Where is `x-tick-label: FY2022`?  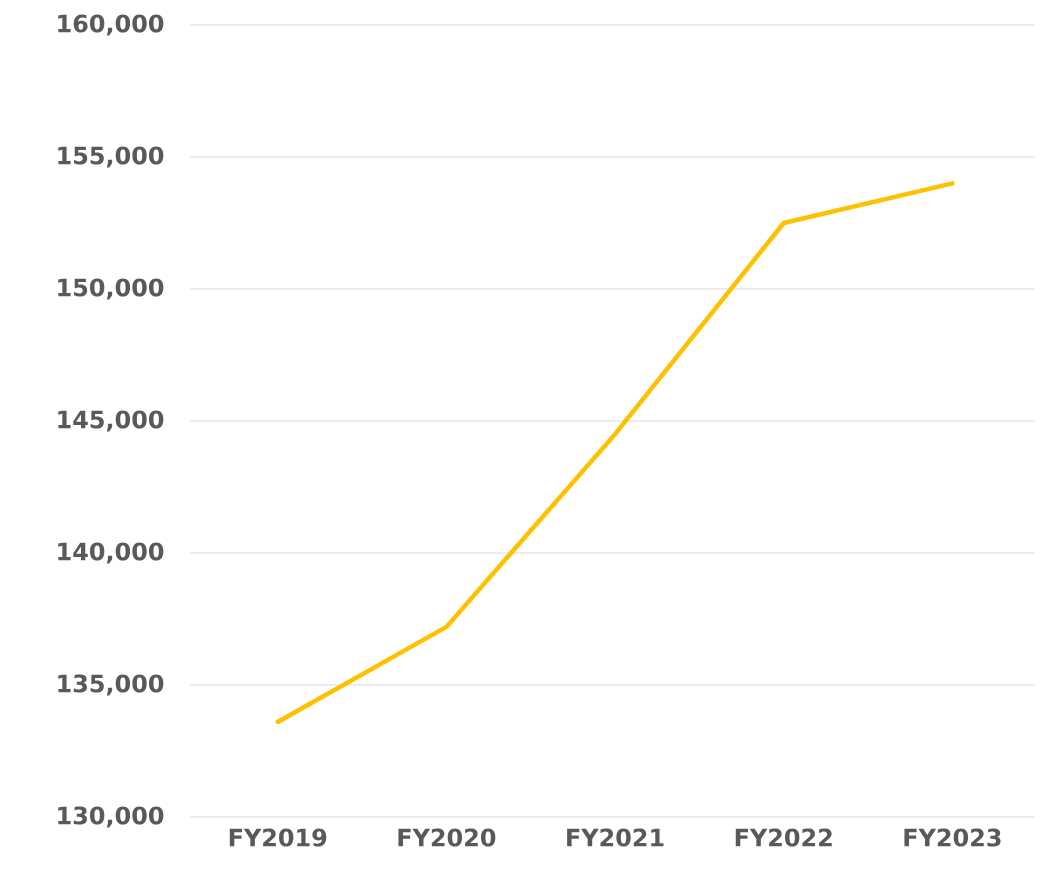
x-tick-label: FY2022 is located at coordinates (783, 837).